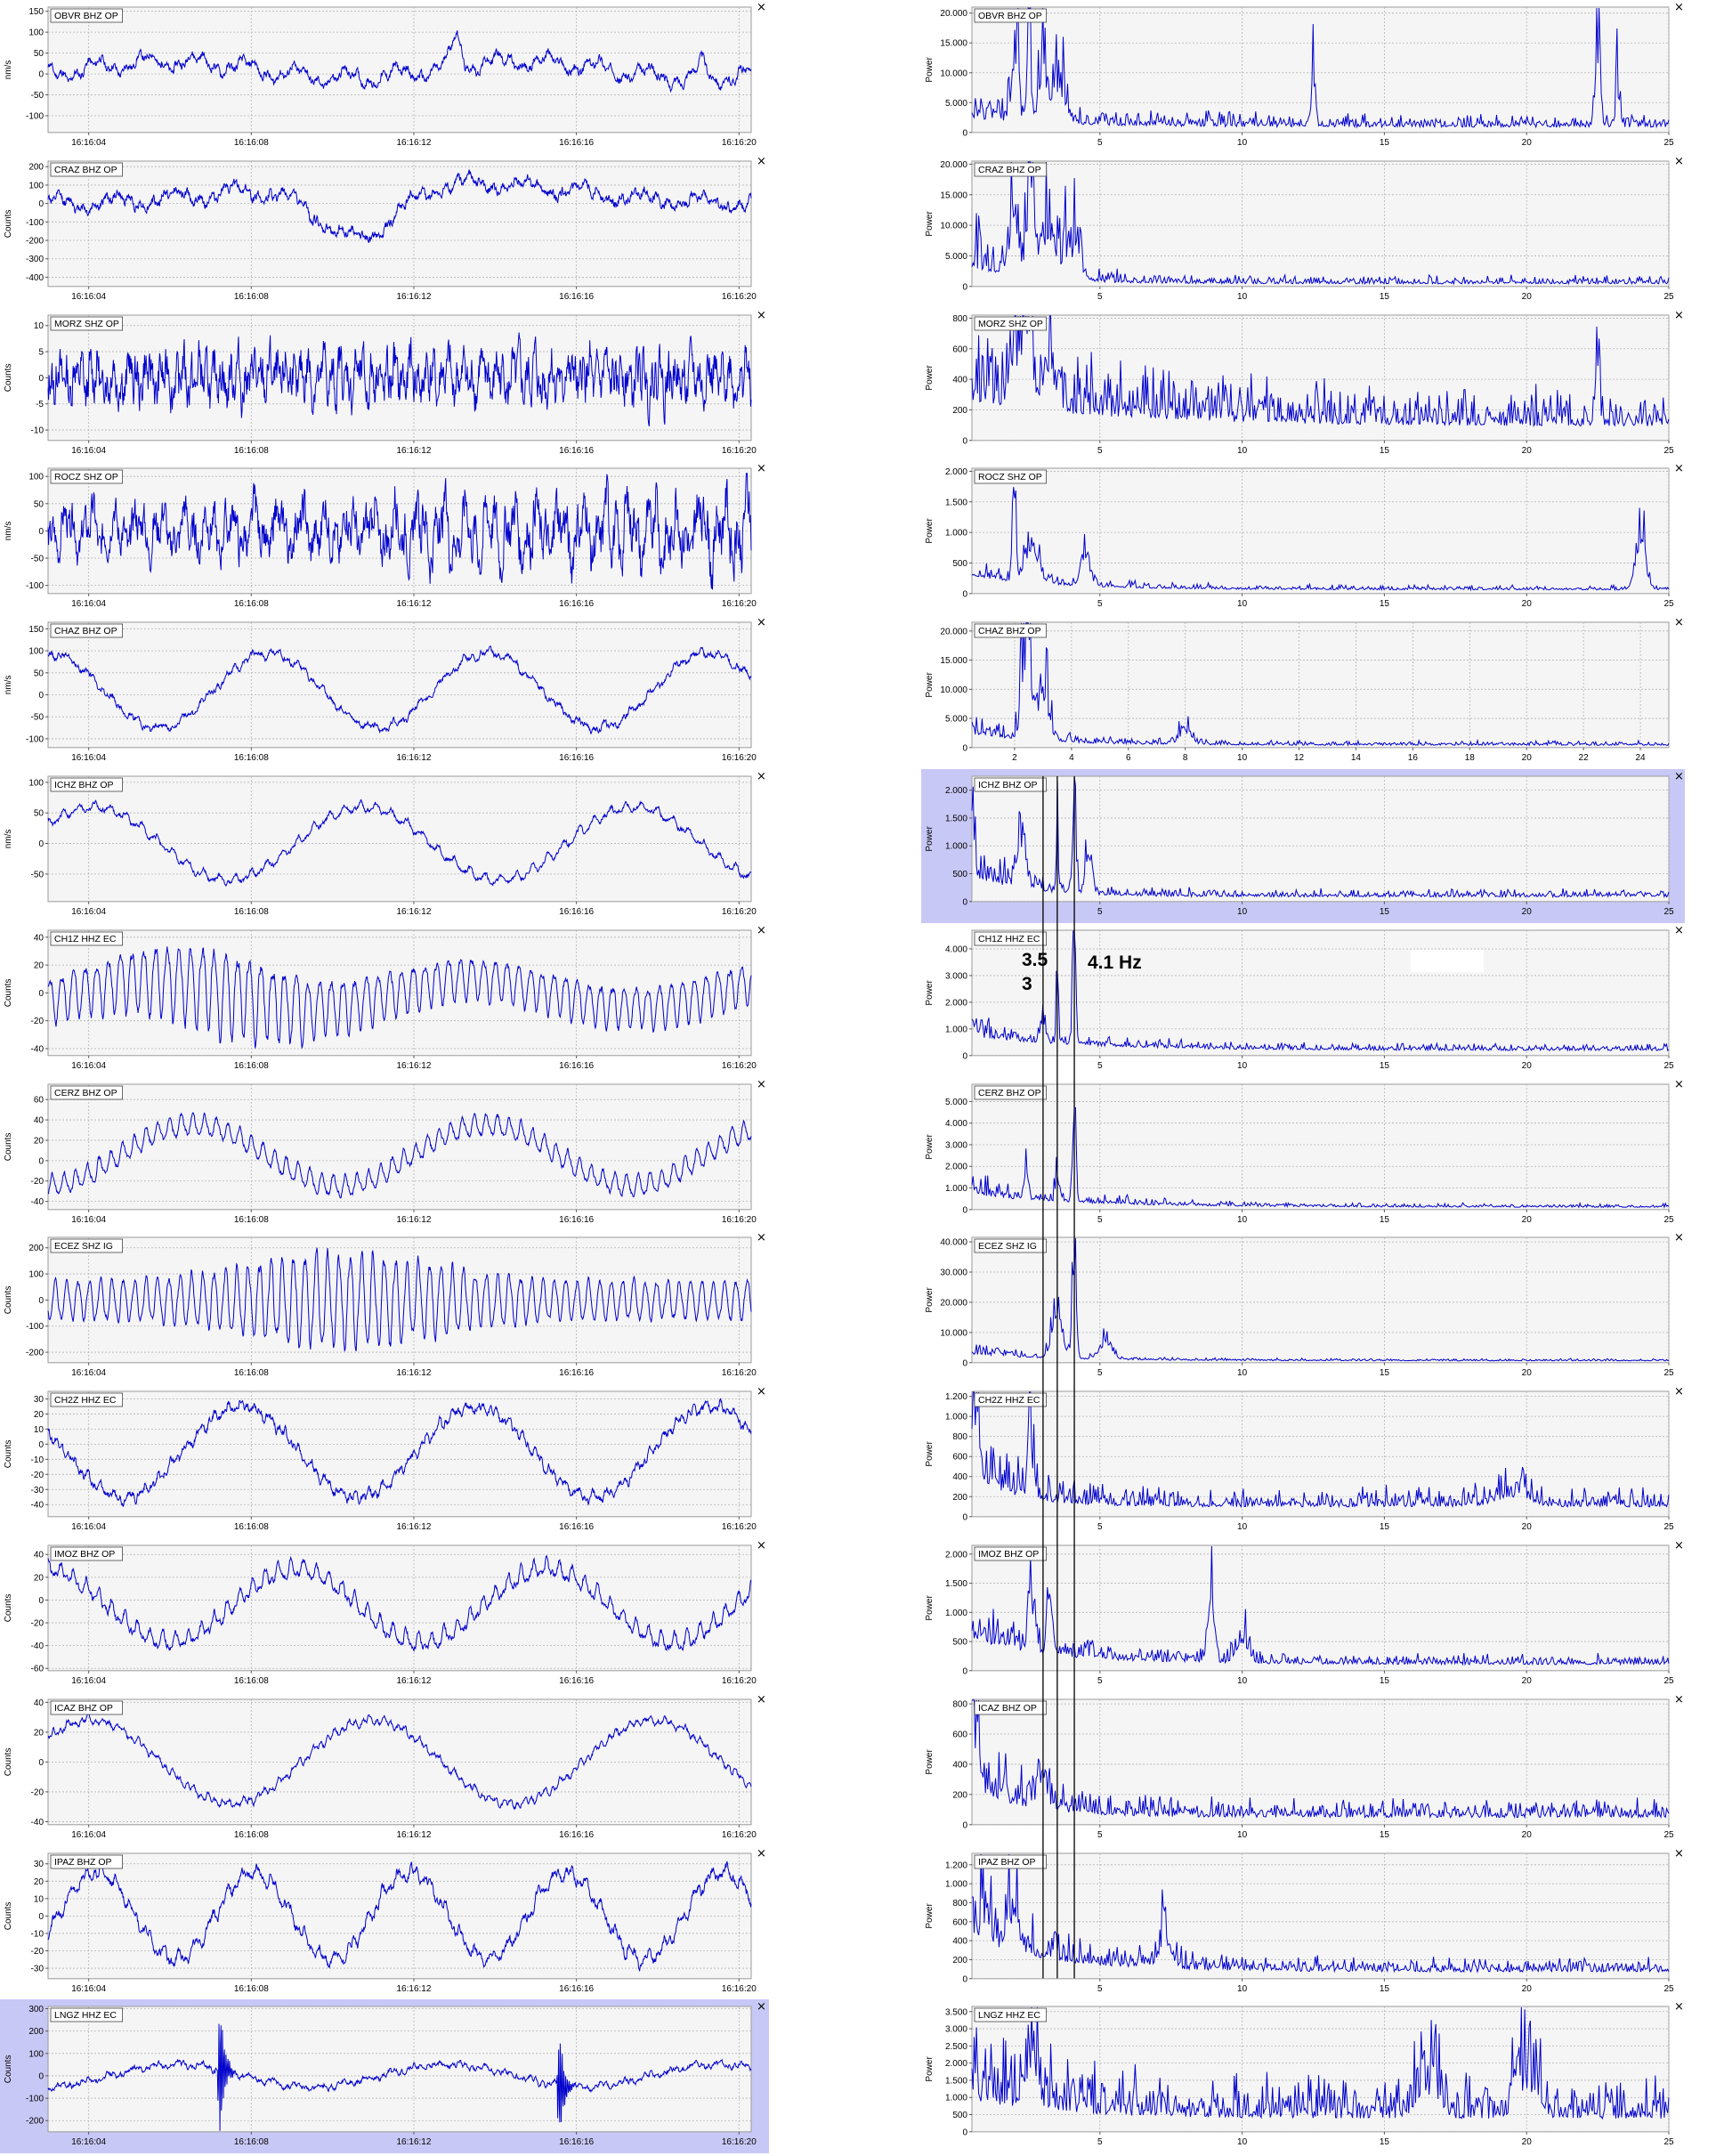 This screenshot has width=1716, height=2156. Describe the element at coordinates (1035, 960) in the screenshot. I see `frequency-annotation: 3.5` at that location.